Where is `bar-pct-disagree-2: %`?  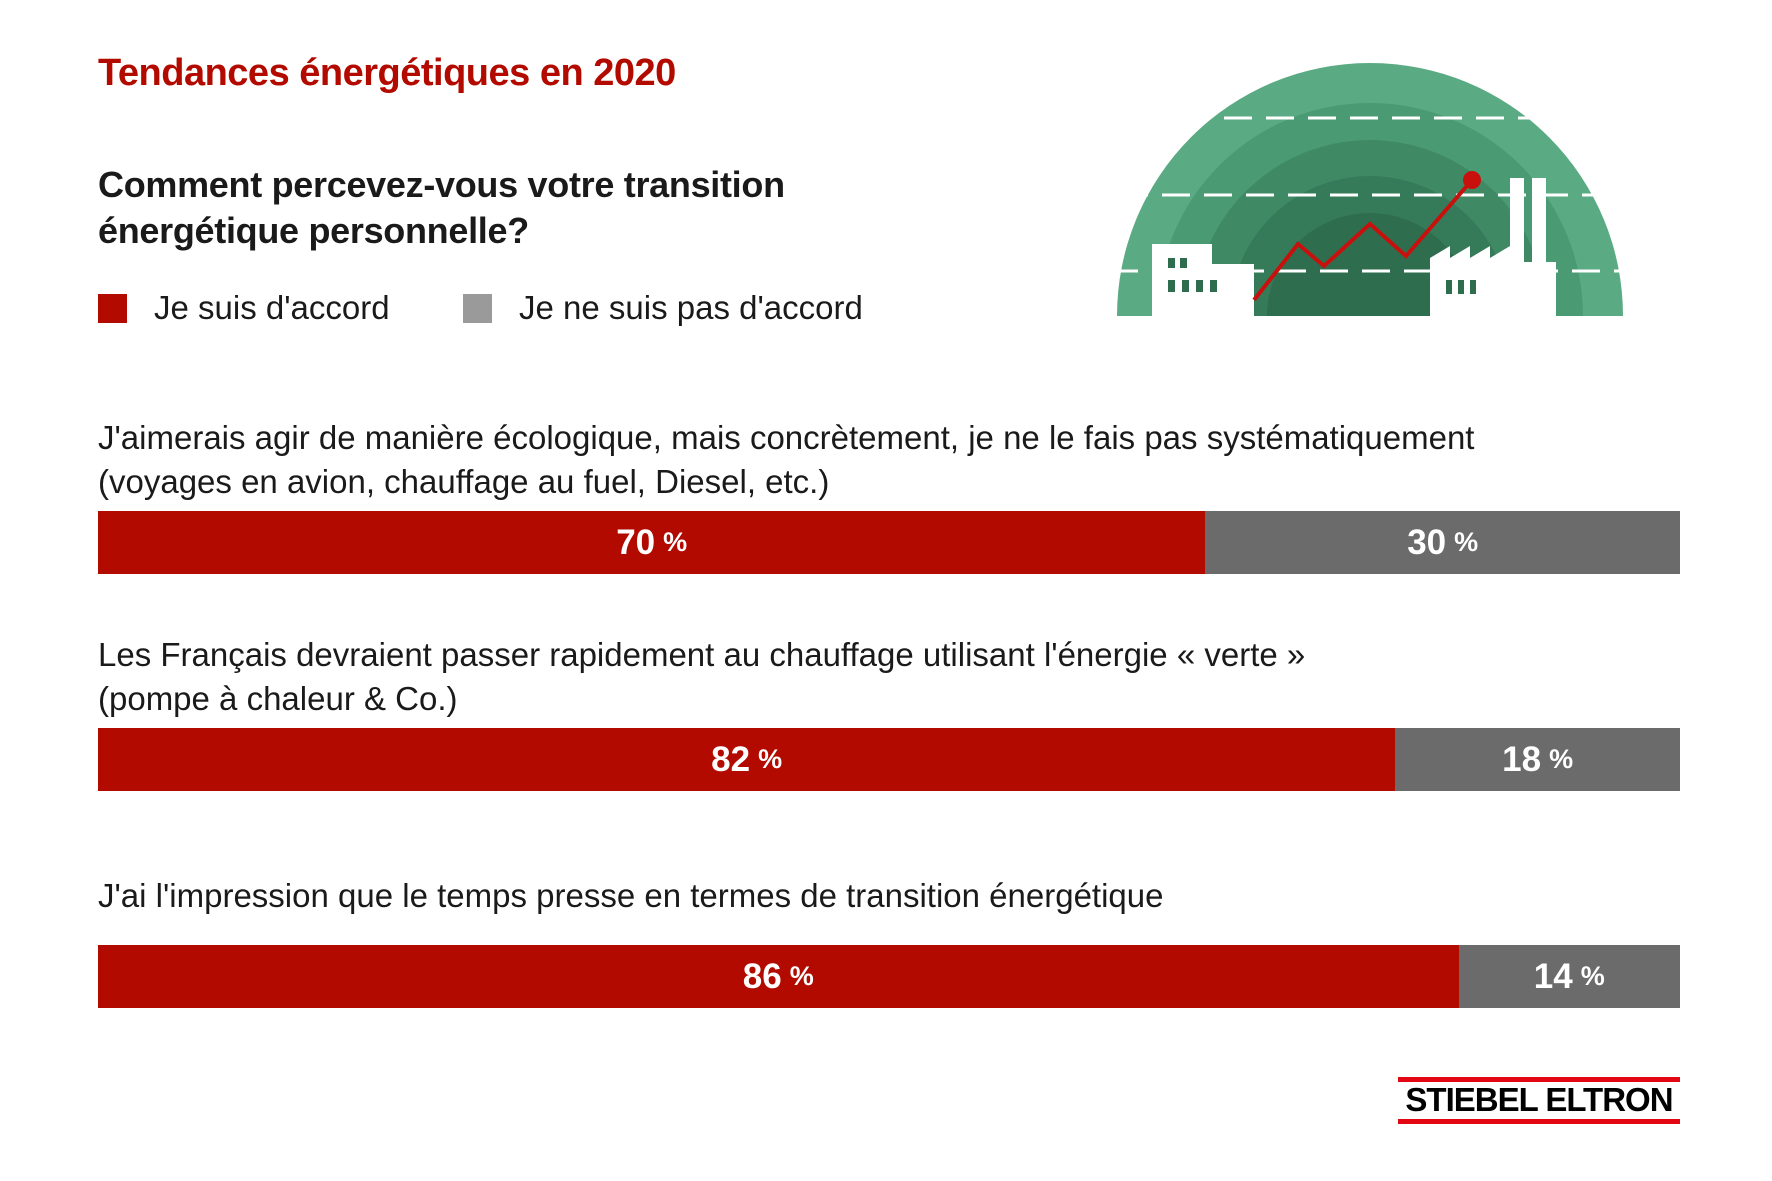 bar-pct-disagree-2: % is located at coordinates (1561, 759).